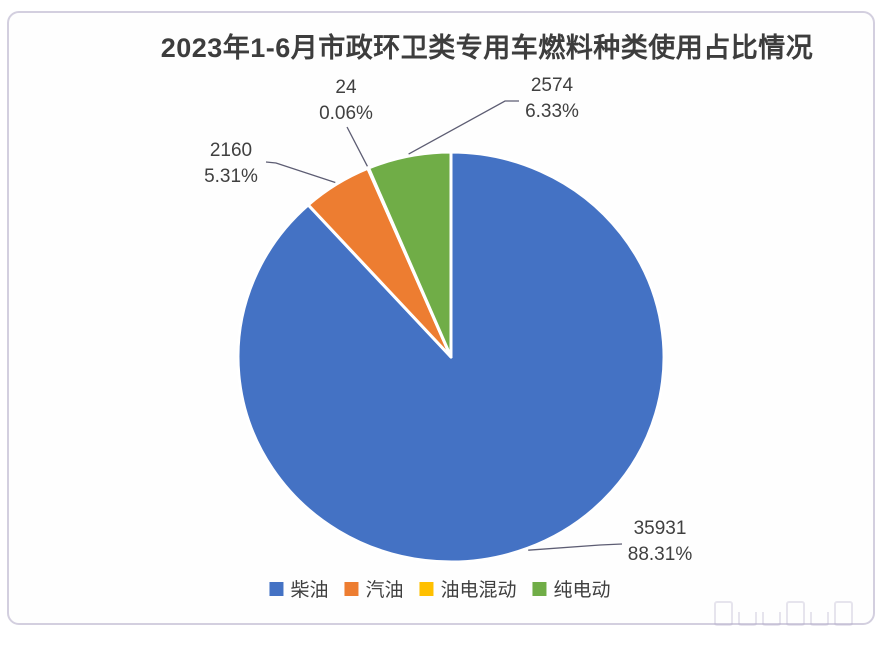  What do you see at coordinates (231, 150) in the screenshot?
I see `data-label-value: 2160` at bounding box center [231, 150].